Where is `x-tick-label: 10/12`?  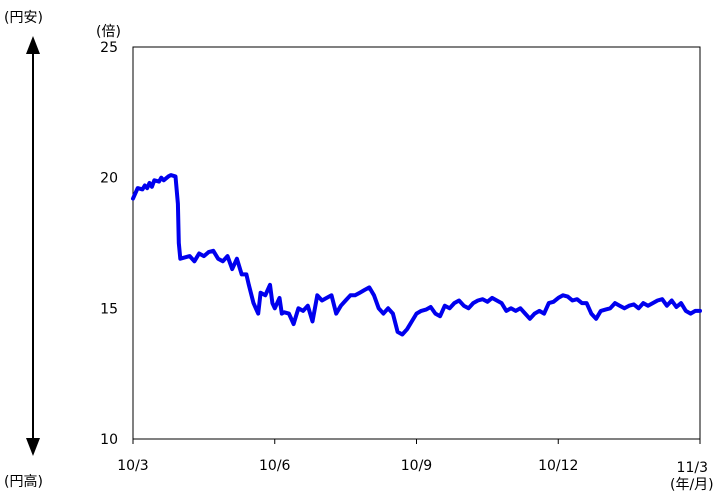
x-tick-label: 10/12 is located at coordinates (558, 466).